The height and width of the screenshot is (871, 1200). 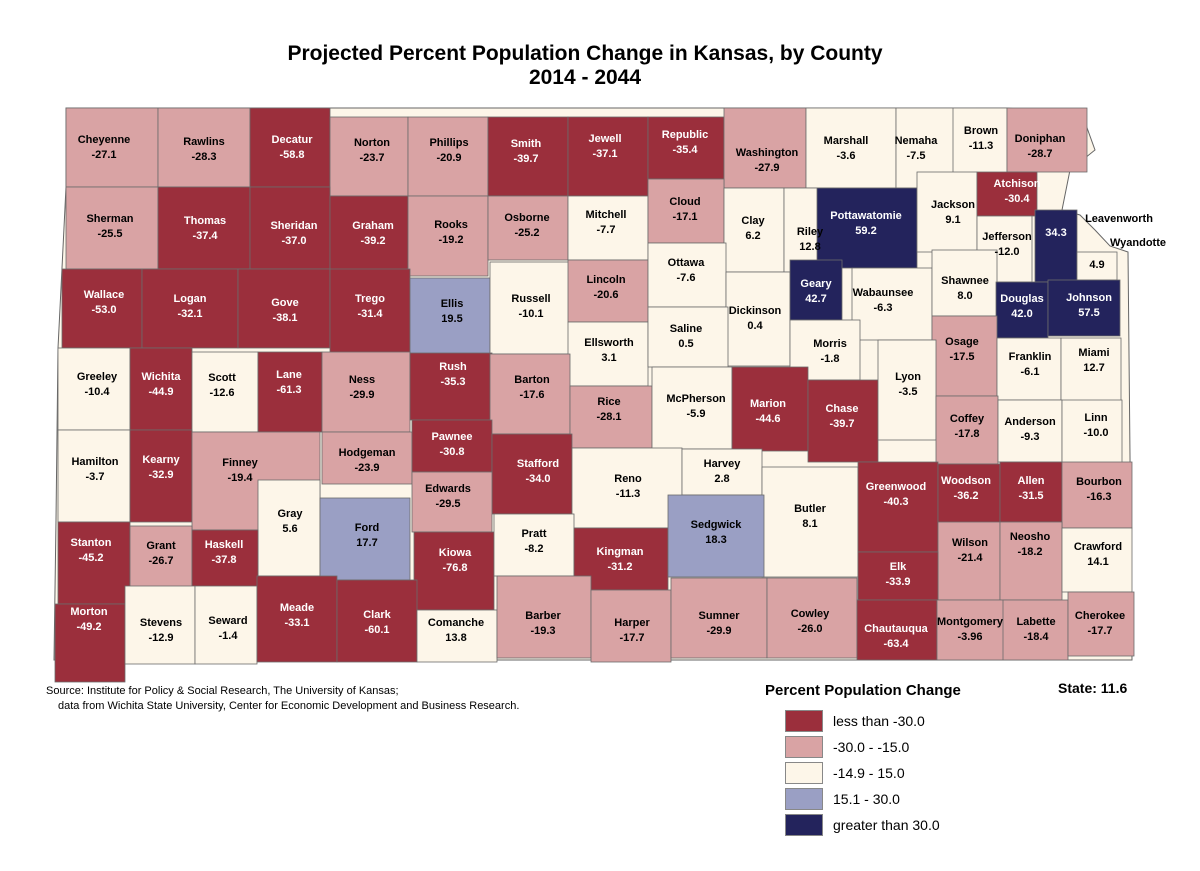 What do you see at coordinates (1040, 139) in the screenshot?
I see `county-name-doniphan: Doniphan` at bounding box center [1040, 139].